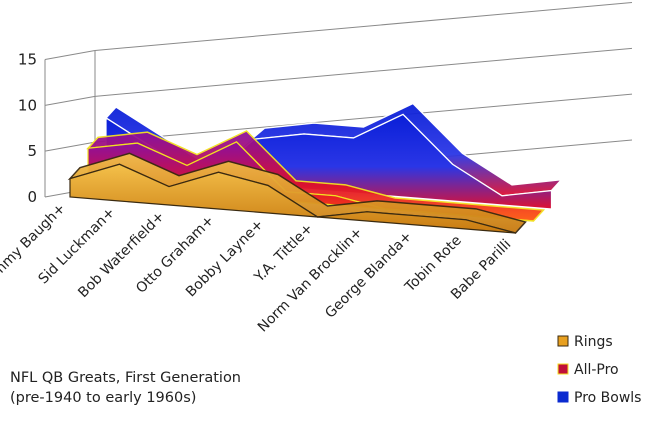 This screenshot has width=649, height=431. I want to click on y-tick-label: 10, so click(27, 105).